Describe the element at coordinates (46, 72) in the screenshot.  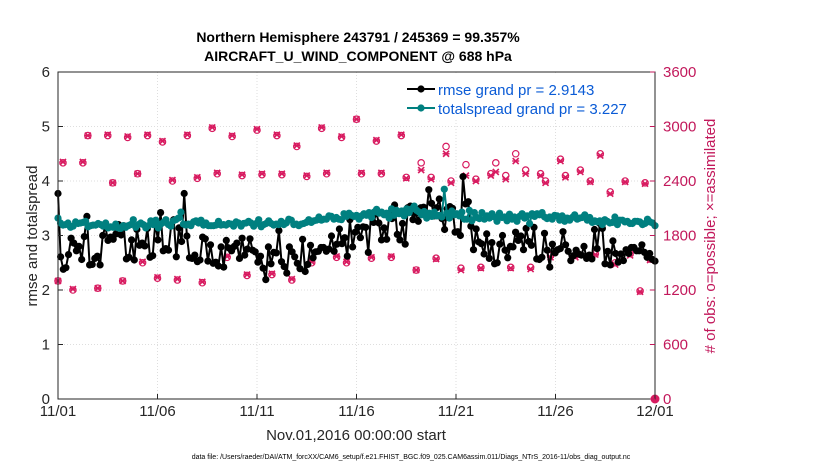
I see `y-tick-label-left: 6` at that location.